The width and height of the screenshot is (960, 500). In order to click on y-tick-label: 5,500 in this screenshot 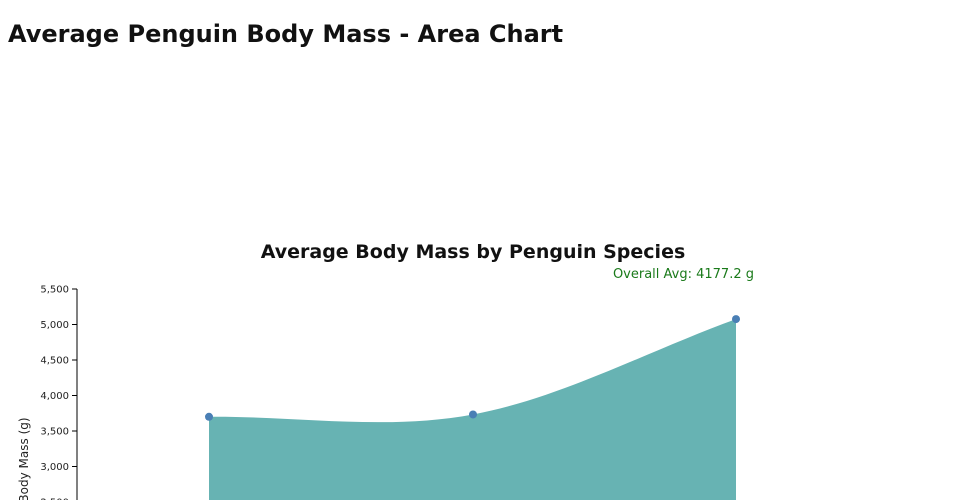, I will do `click(54, 290)`.